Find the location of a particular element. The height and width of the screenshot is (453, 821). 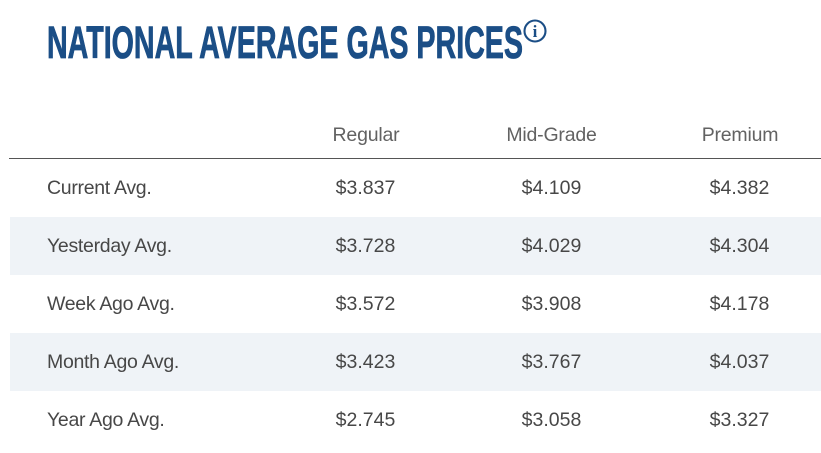

svg-text: i is located at coordinates (535, 31).